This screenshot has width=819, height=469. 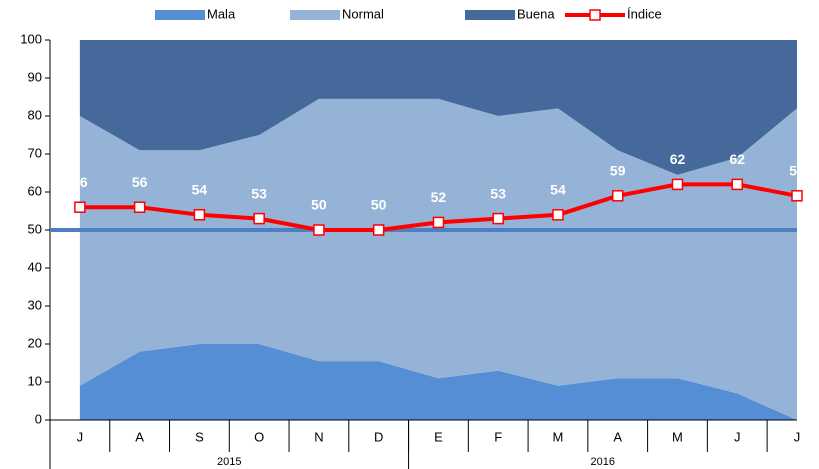 I want to click on y-tick-label: 40, so click(x=35, y=266).